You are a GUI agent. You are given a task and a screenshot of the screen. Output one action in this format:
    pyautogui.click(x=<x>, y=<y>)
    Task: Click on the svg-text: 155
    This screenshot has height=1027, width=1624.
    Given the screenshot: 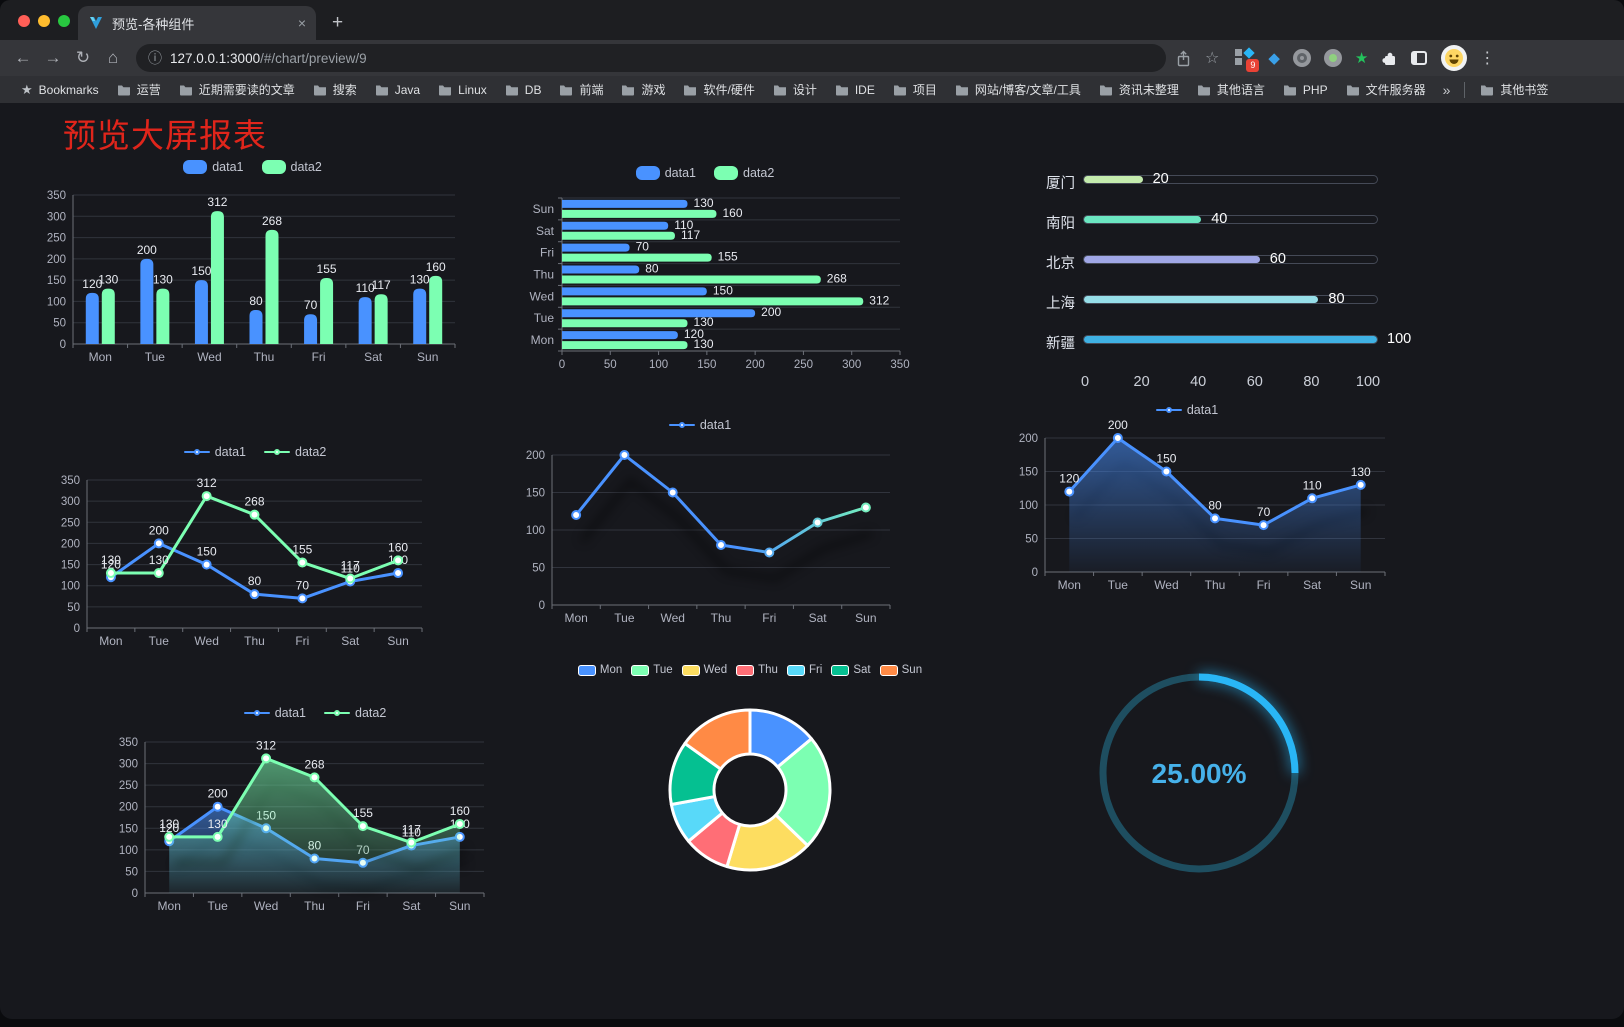 What is the action you would take?
    pyautogui.click(x=327, y=269)
    